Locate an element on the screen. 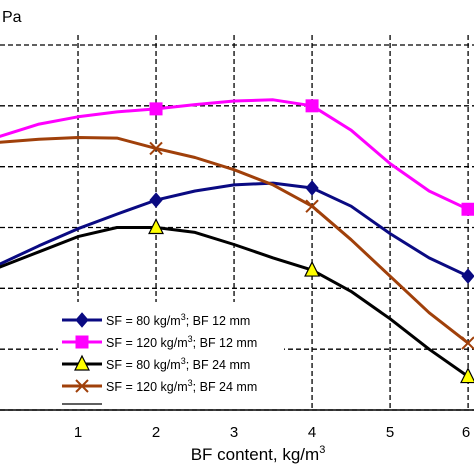 The height and width of the screenshot is (474, 474). legend-item: SF = 80 kg/m3; BF 24 mm is located at coordinates (156, 363).